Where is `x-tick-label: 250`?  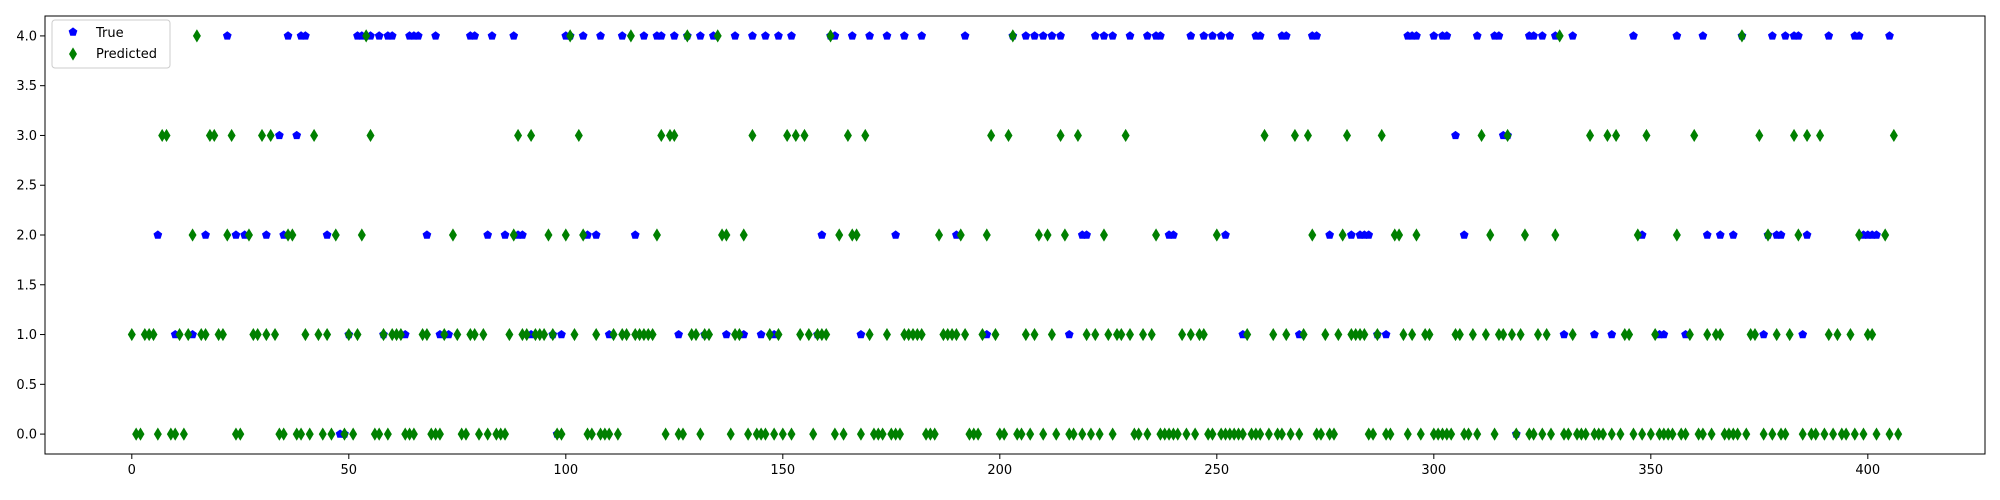 x-tick-label: 250 is located at coordinates (1216, 470).